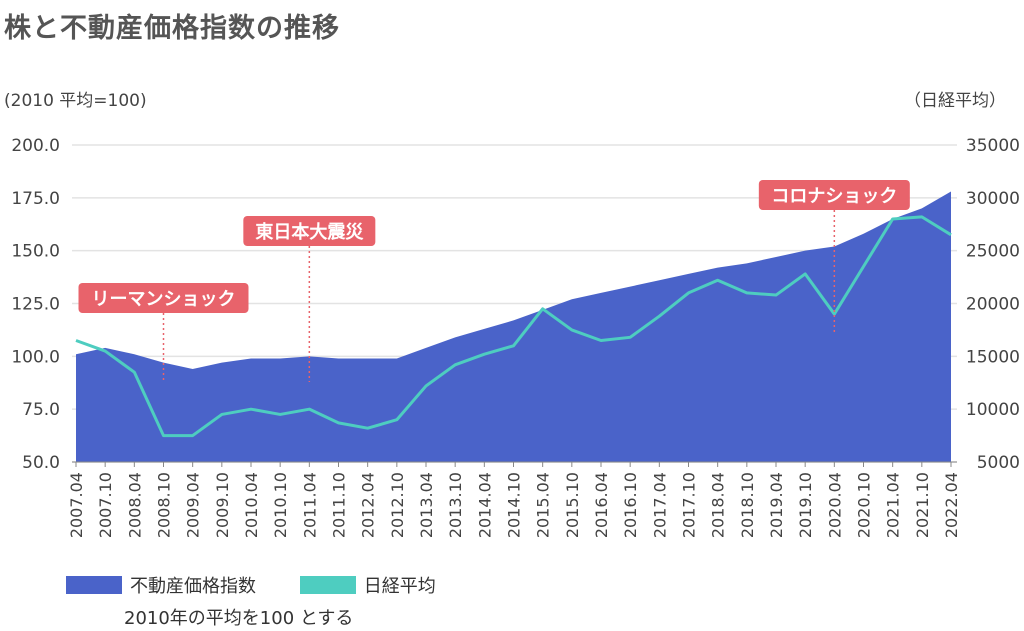 Image resolution: width=1024 pixels, height=631 pixels. I want to click on x-tick-label: 2013.10, so click(455, 505).